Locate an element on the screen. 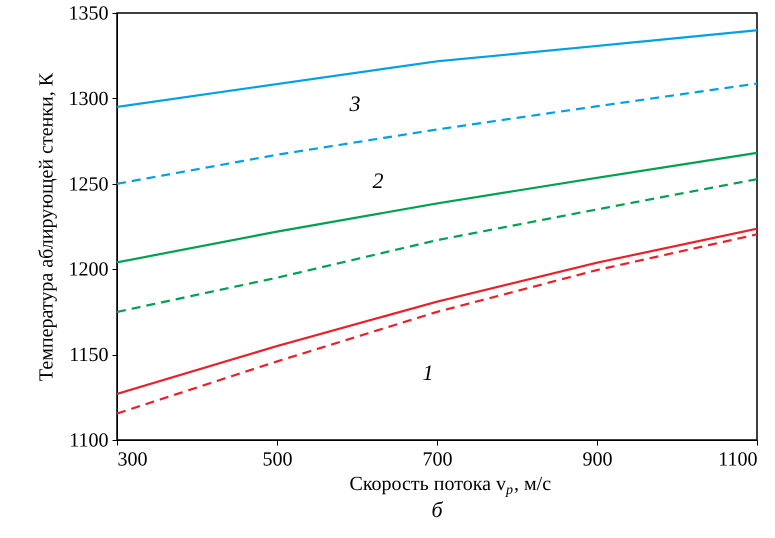 This screenshot has height=538, width=775. x-tick-label: 900 is located at coordinates (597, 459).